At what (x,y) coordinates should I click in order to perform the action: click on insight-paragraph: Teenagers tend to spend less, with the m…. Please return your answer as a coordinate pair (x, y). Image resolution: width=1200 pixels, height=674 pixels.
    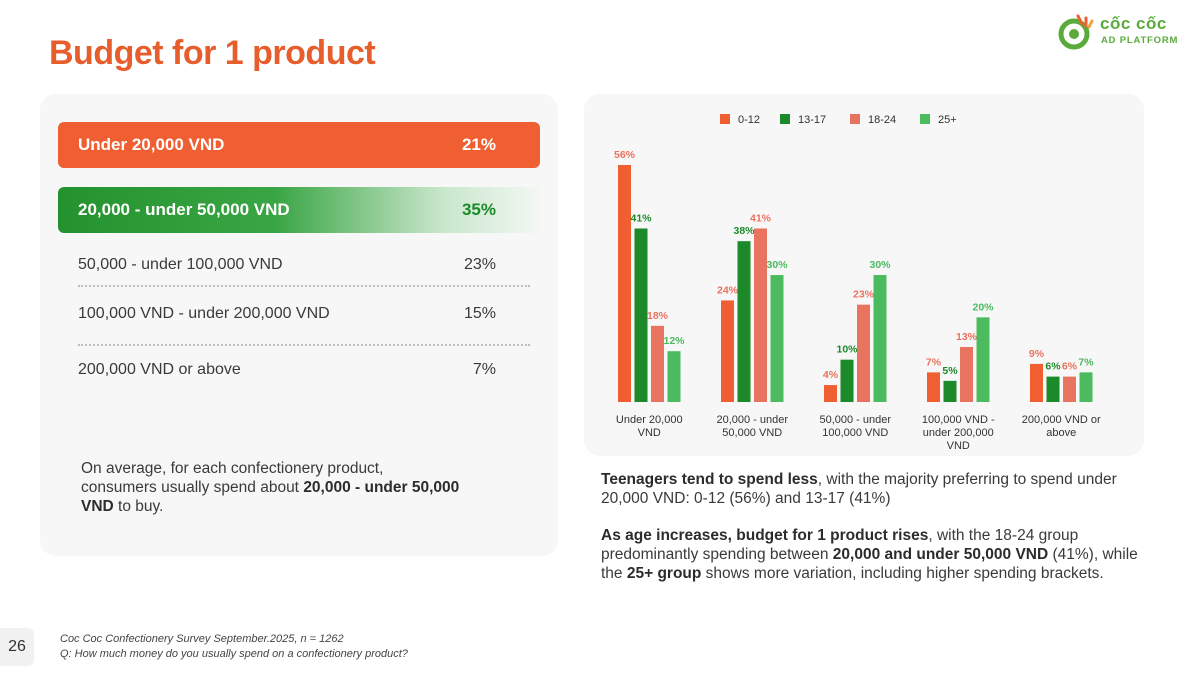
    Looking at the image, I should click on (871, 489).